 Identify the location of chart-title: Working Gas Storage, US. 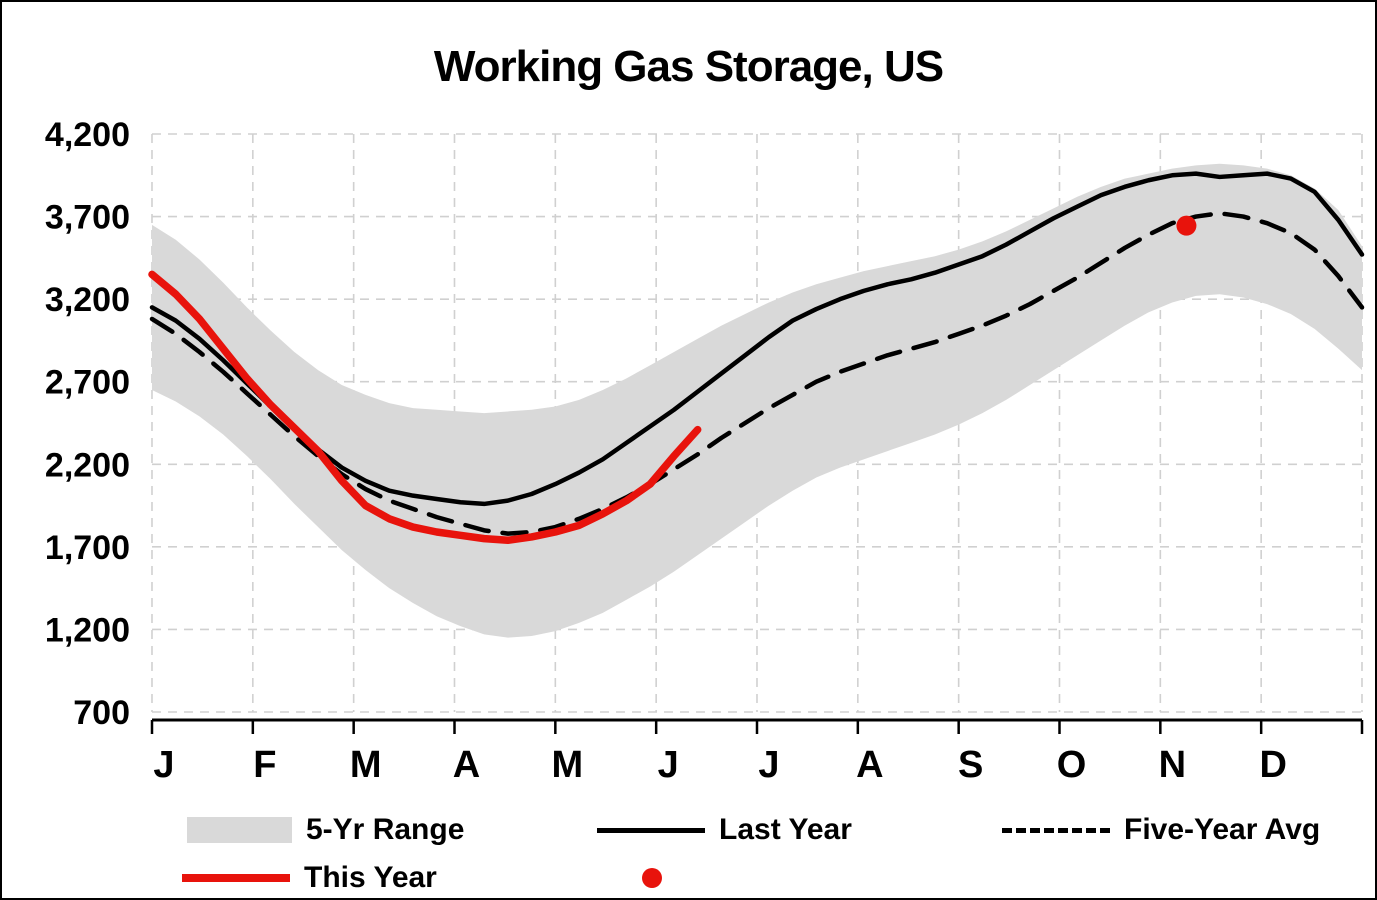
(688, 66).